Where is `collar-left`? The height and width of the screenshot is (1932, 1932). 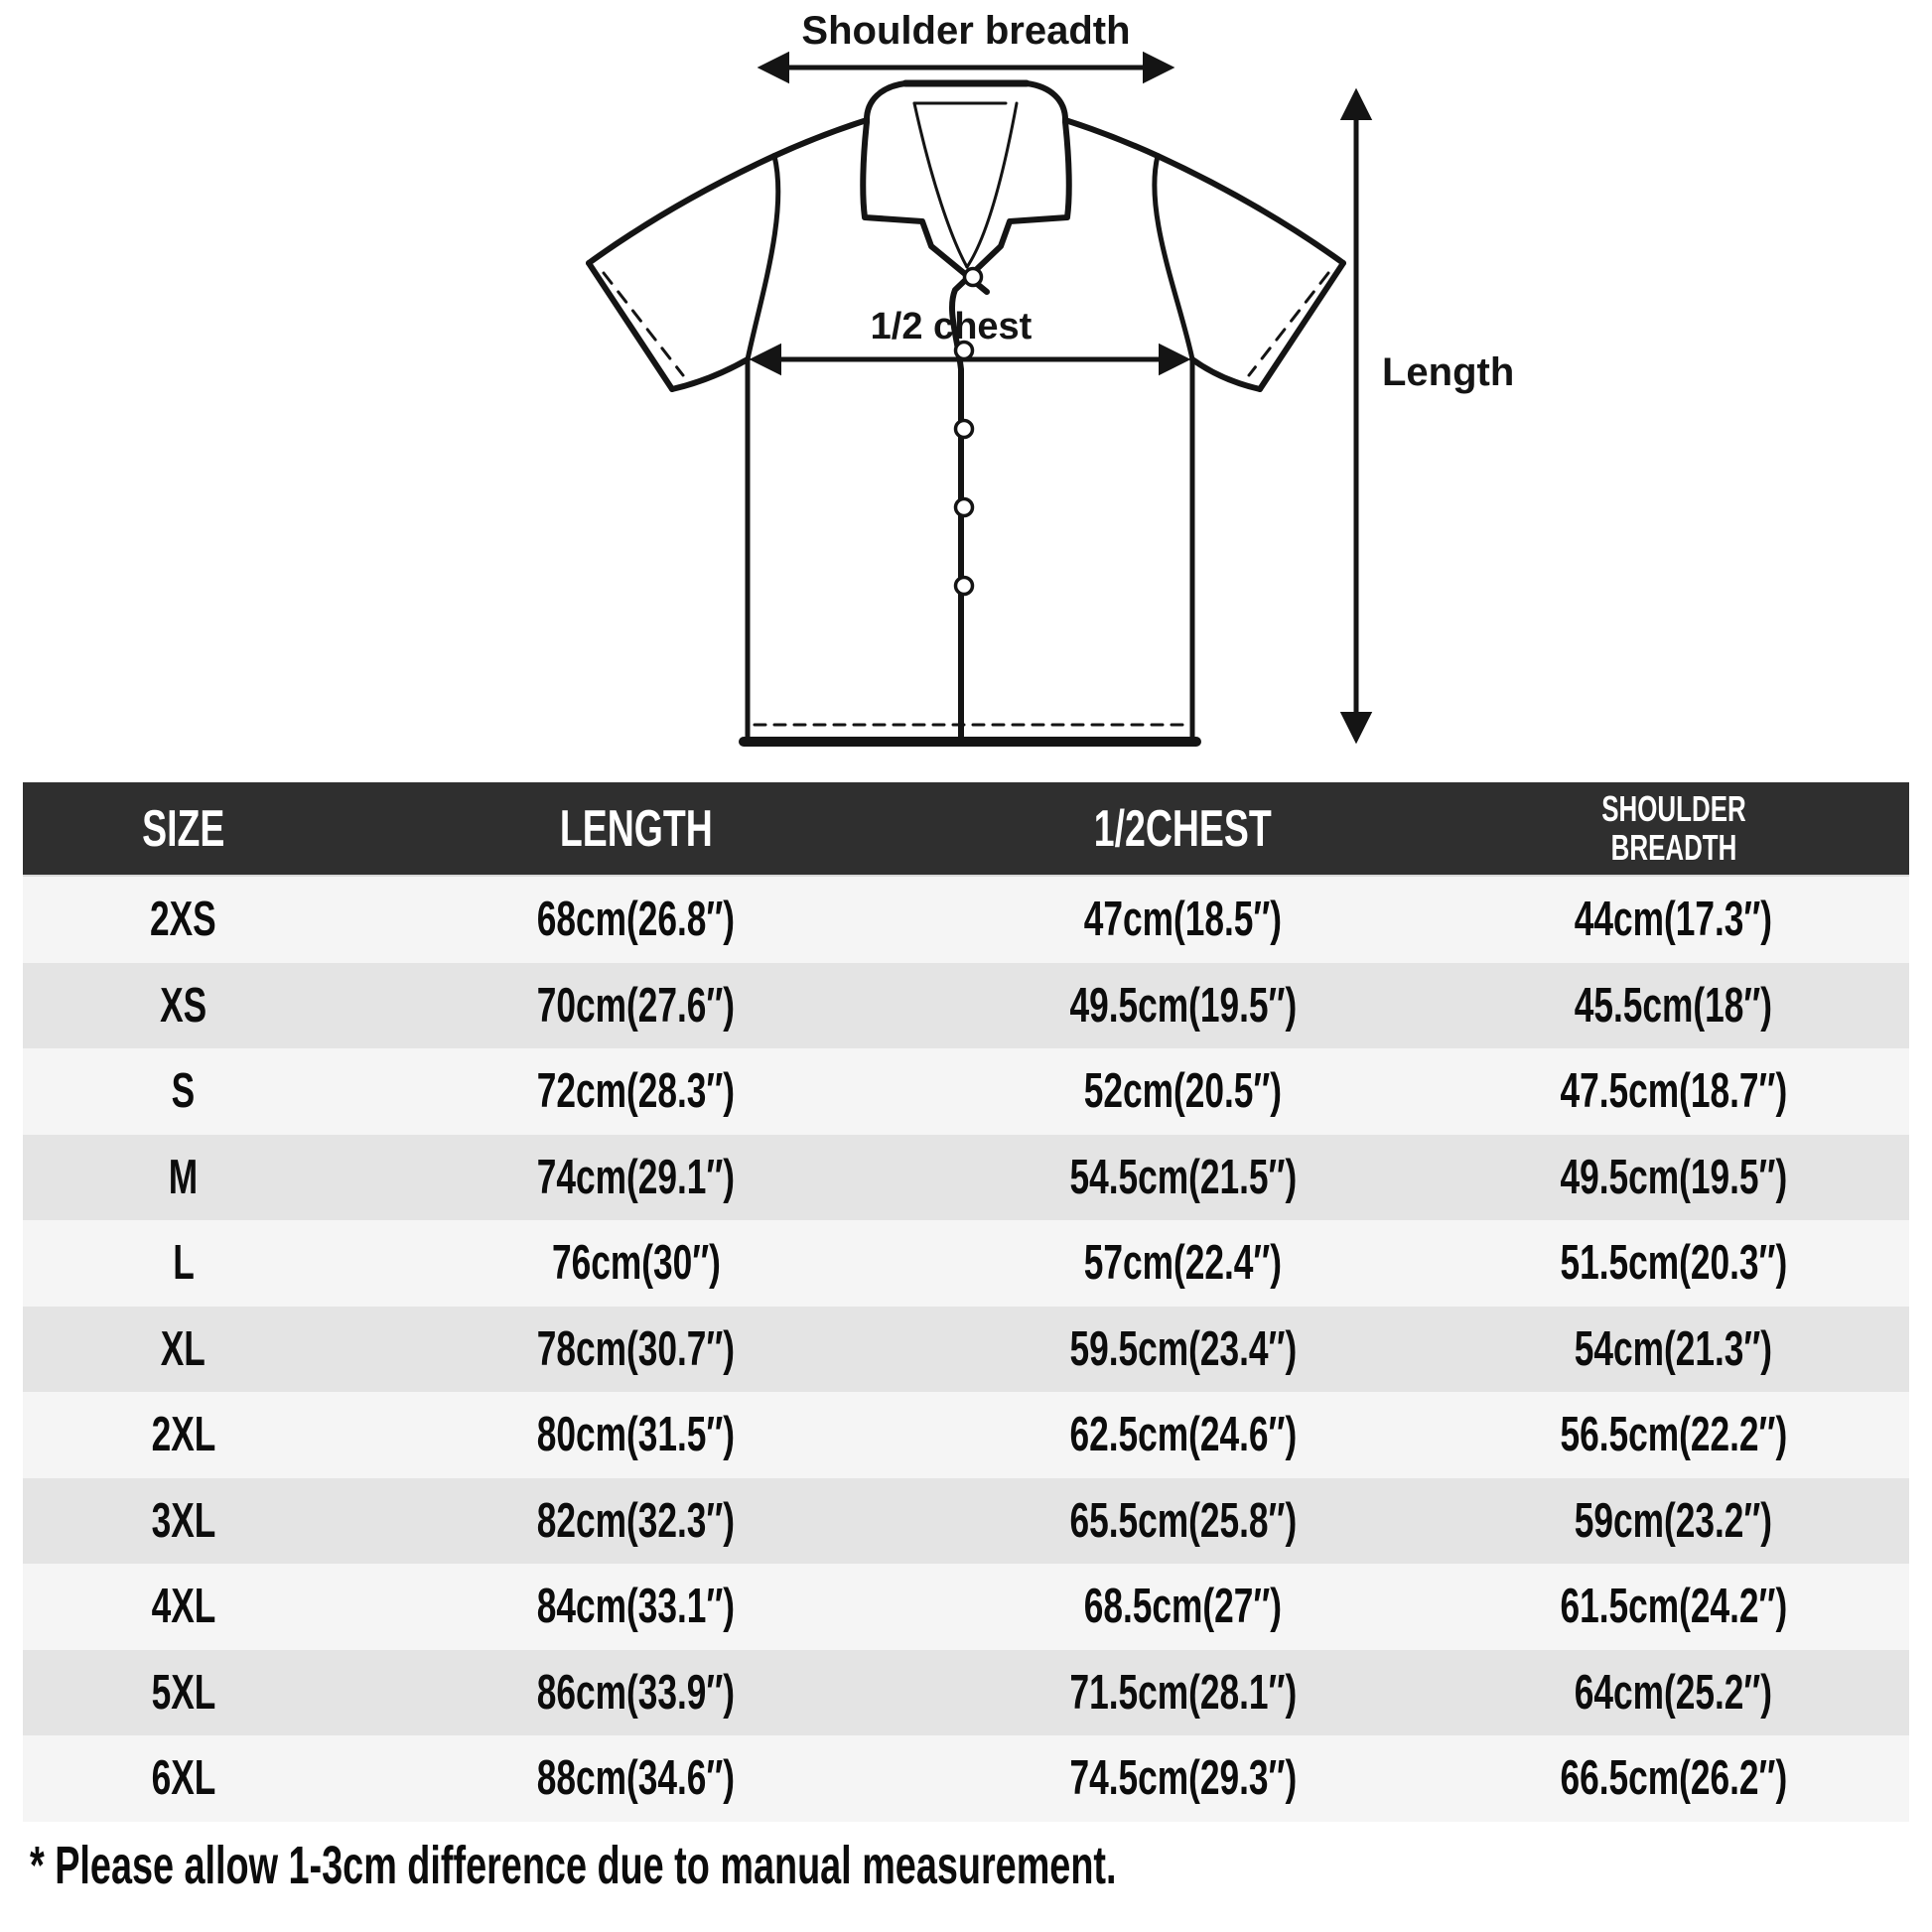
collar-left is located at coordinates (925, 187).